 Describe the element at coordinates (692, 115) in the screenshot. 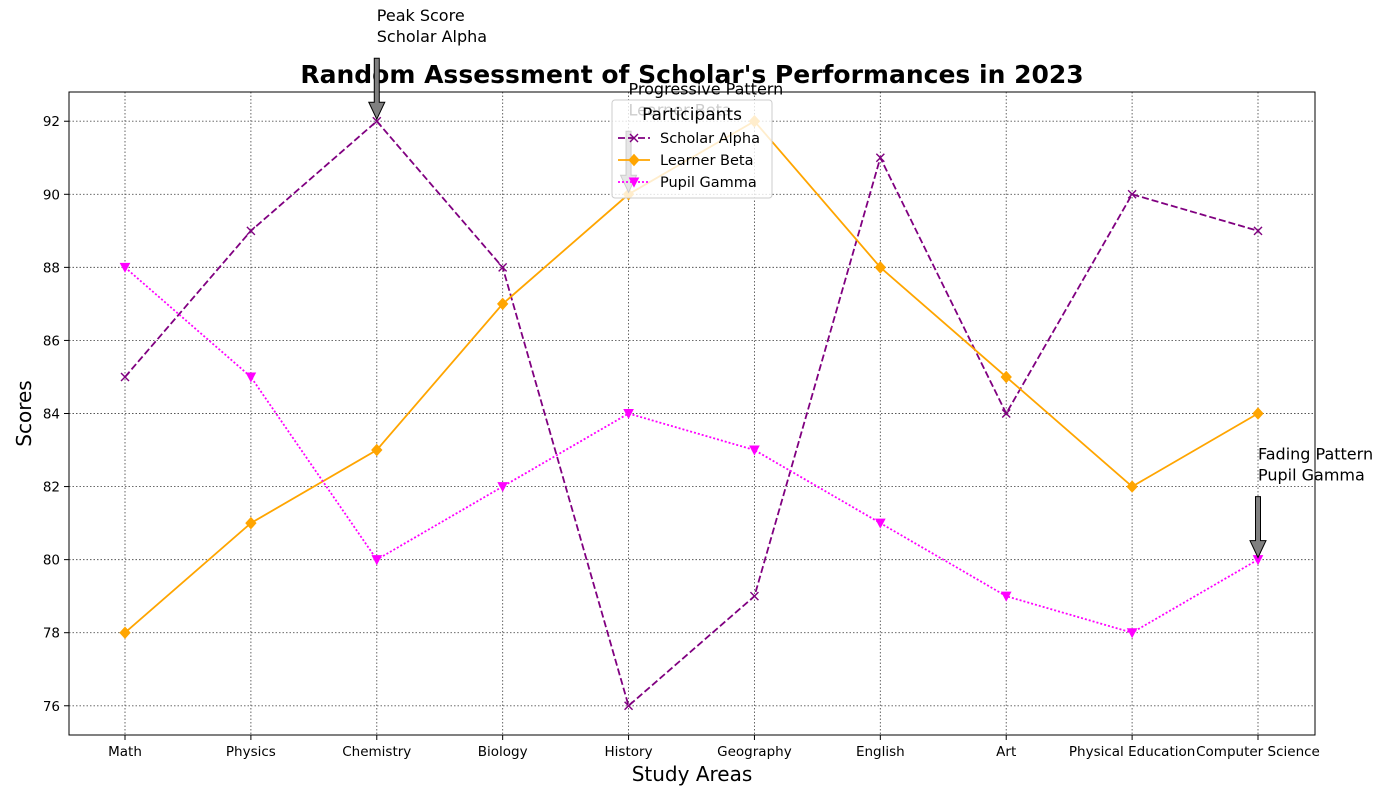

I see `legend-title: Participants` at that location.